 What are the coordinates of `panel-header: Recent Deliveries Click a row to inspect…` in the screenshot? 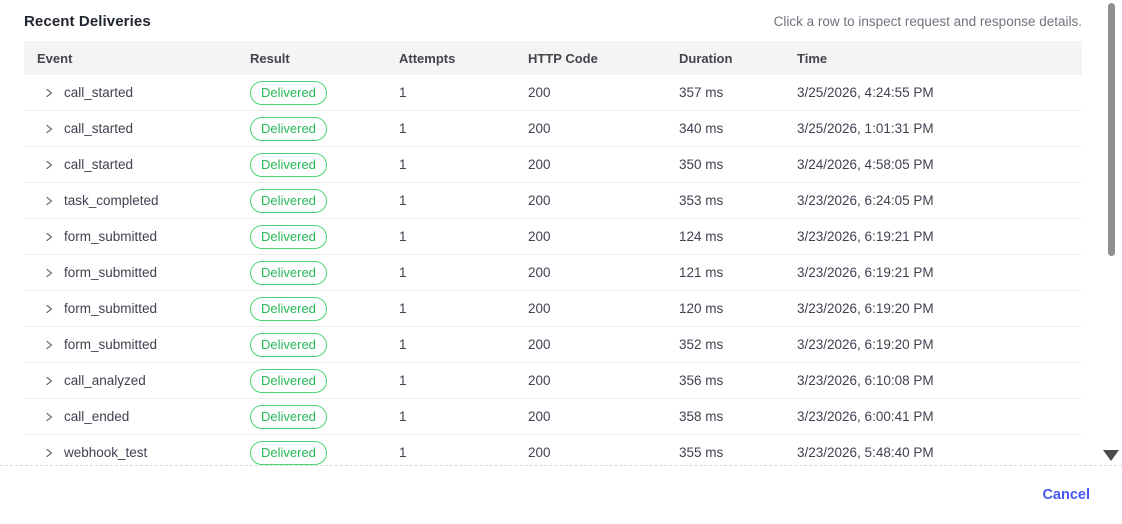 It's located at (561, 20).